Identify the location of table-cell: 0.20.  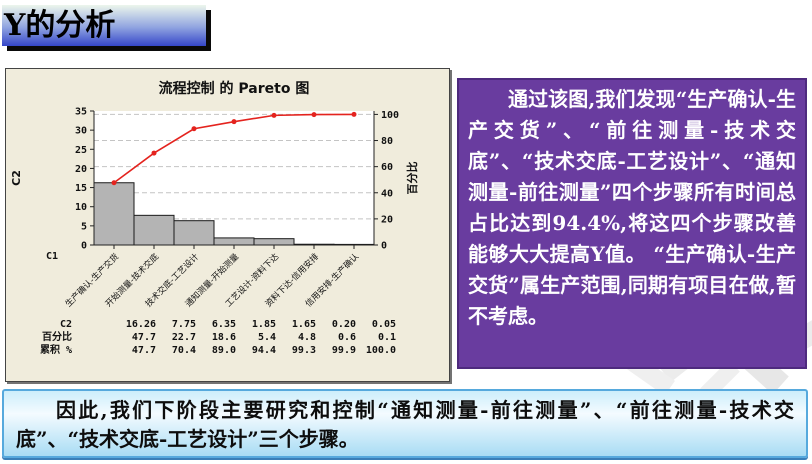
(344, 324).